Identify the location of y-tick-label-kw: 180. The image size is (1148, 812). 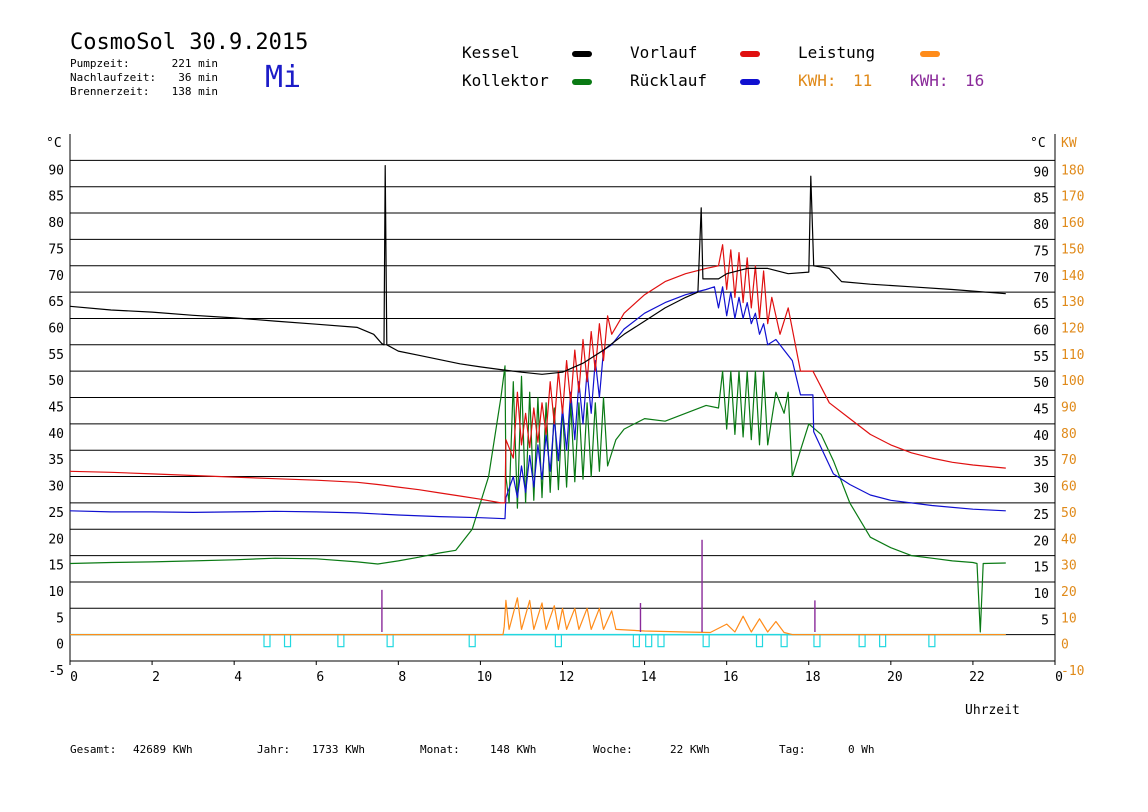
(1072, 170).